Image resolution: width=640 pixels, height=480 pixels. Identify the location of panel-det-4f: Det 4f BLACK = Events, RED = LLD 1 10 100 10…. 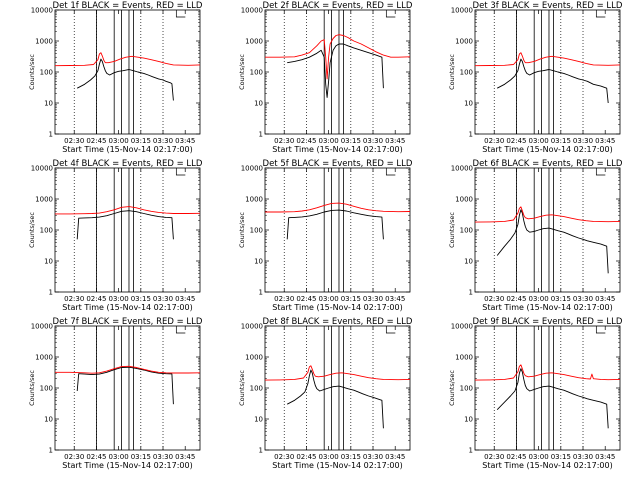
(115, 235).